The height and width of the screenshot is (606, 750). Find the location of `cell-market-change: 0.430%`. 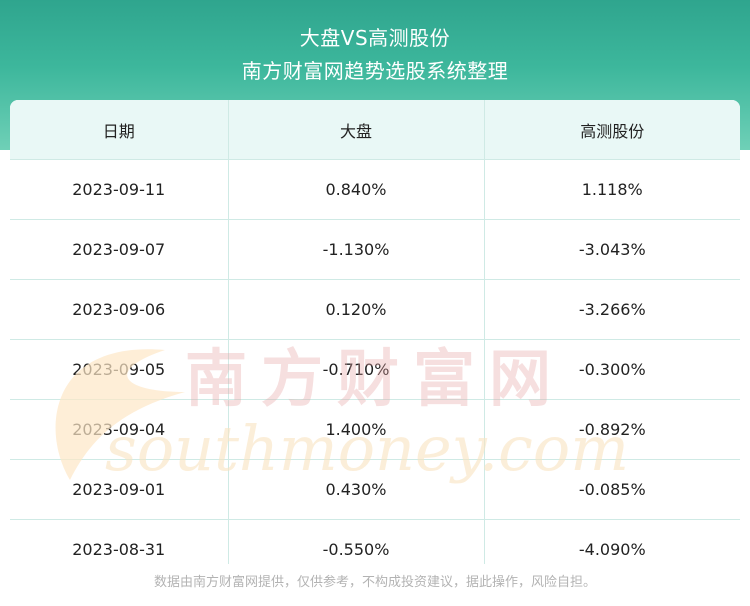

cell-market-change: 0.430% is located at coordinates (356, 489).